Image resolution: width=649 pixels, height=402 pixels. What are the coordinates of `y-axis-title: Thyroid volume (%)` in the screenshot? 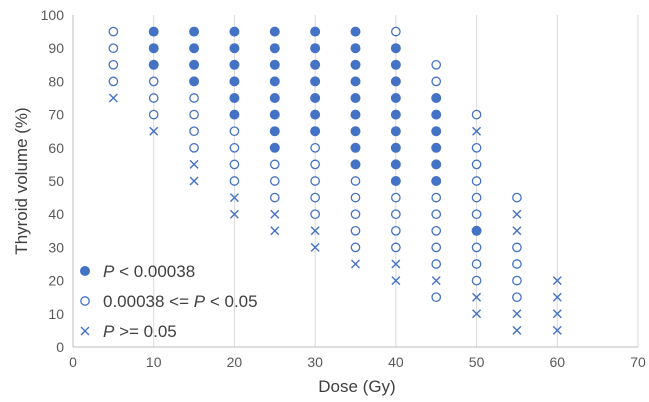 It's located at (21, 180).